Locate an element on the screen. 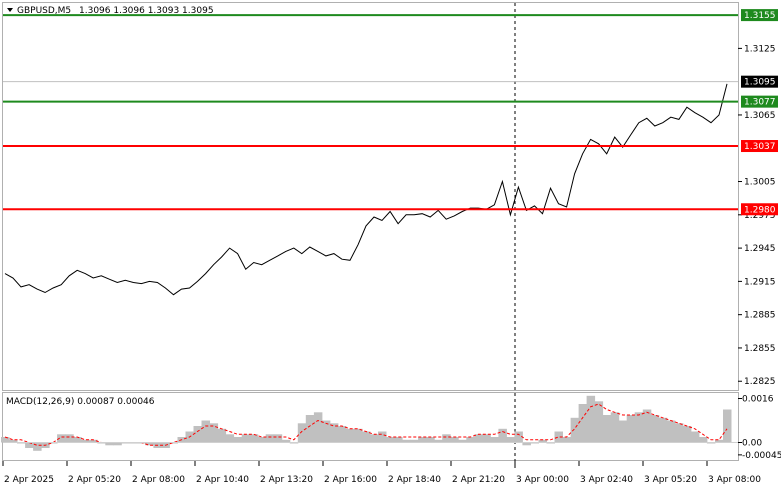 The width and height of the screenshot is (781, 494). macd-axis: 0.0016 0.00 -0.00045 is located at coordinates (759, 428).